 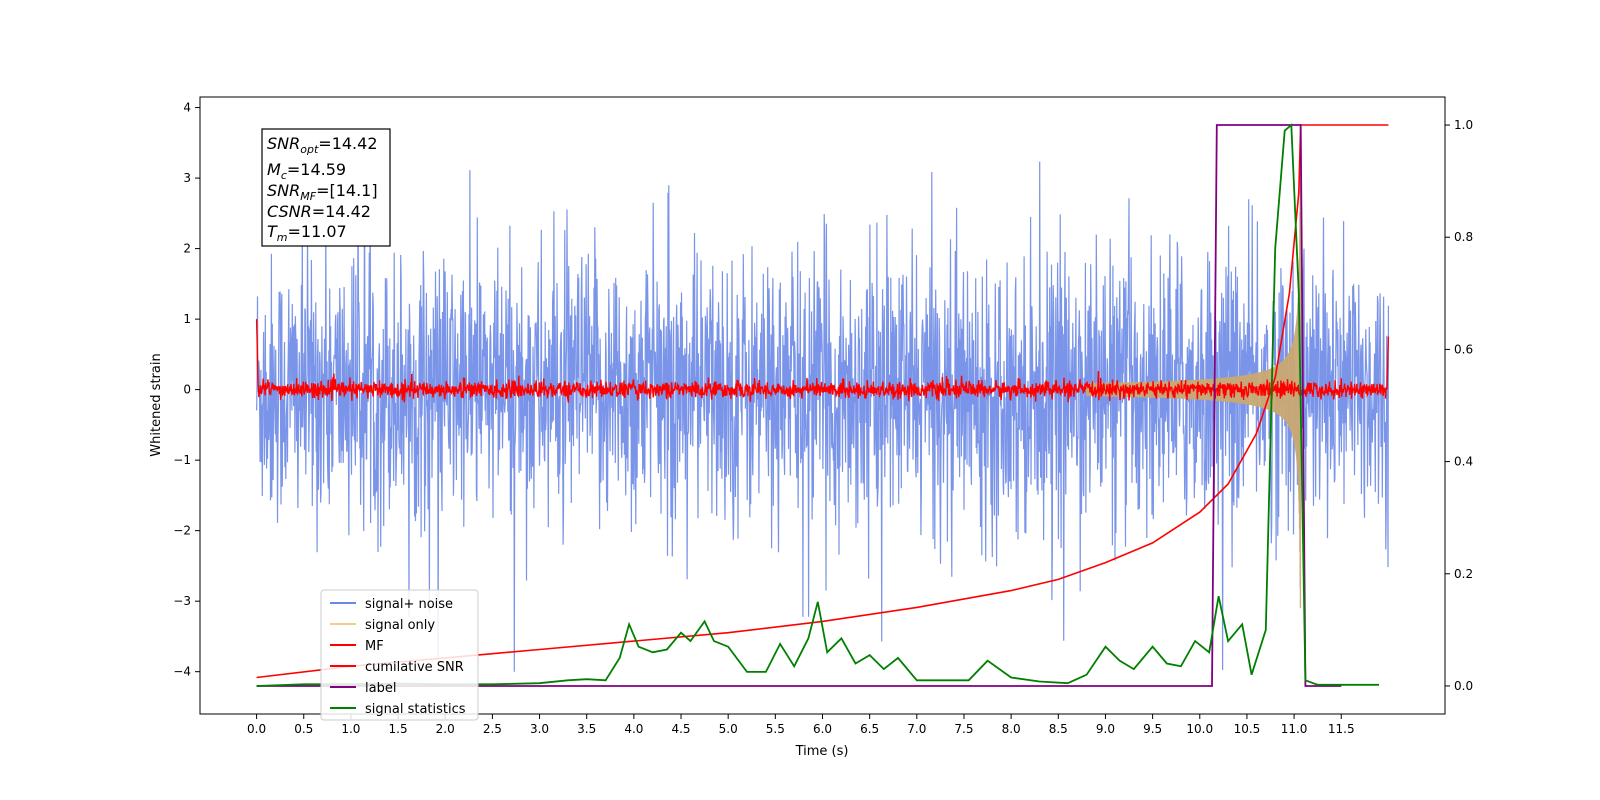 I want to click on y2-axis-ticks: 1.0 0.8 0.6 0.4 0.2 0.0, so click(x=1459, y=405).